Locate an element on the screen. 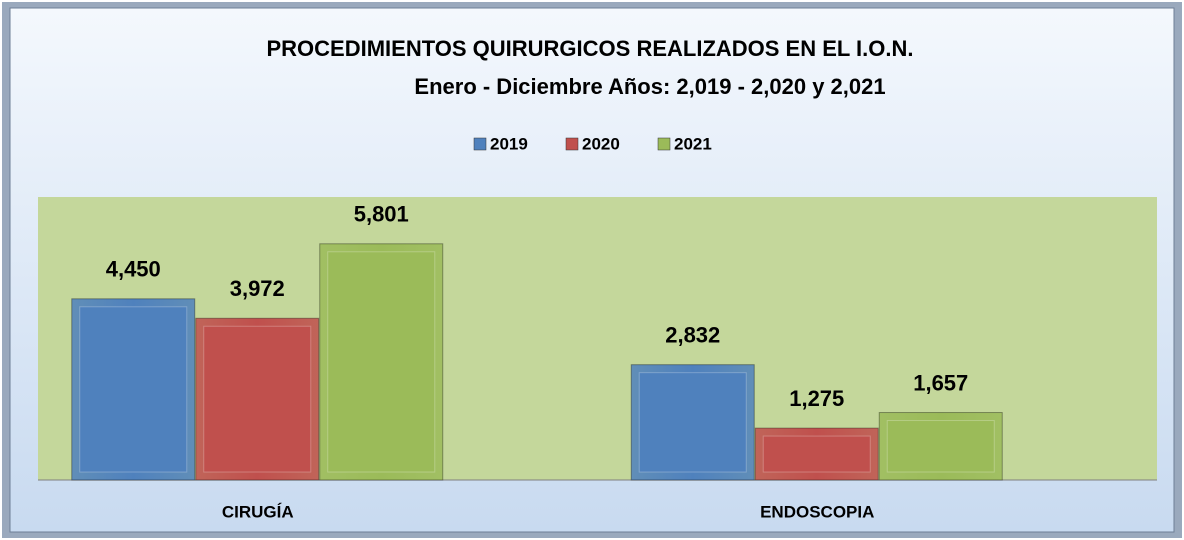 The width and height of the screenshot is (1184, 540). x-tick-label: CIRUGÍA is located at coordinates (258, 511).